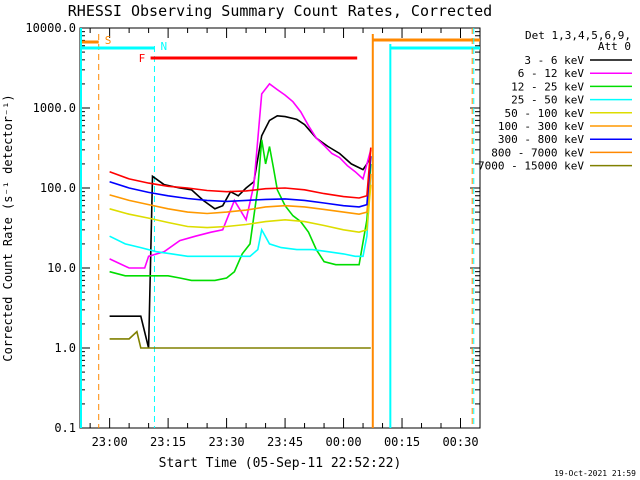 This screenshot has height=480, width=640. What do you see at coordinates (227, 442) in the screenshot?
I see `x-tick-label: 23:30` at bounding box center [227, 442].